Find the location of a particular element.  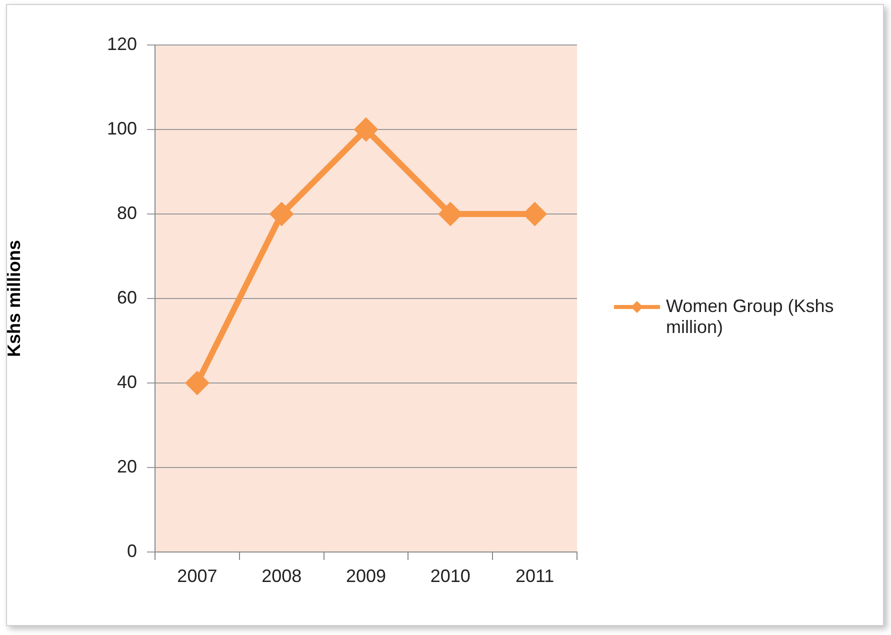

y-tick-label: 100 is located at coordinates (121, 128).